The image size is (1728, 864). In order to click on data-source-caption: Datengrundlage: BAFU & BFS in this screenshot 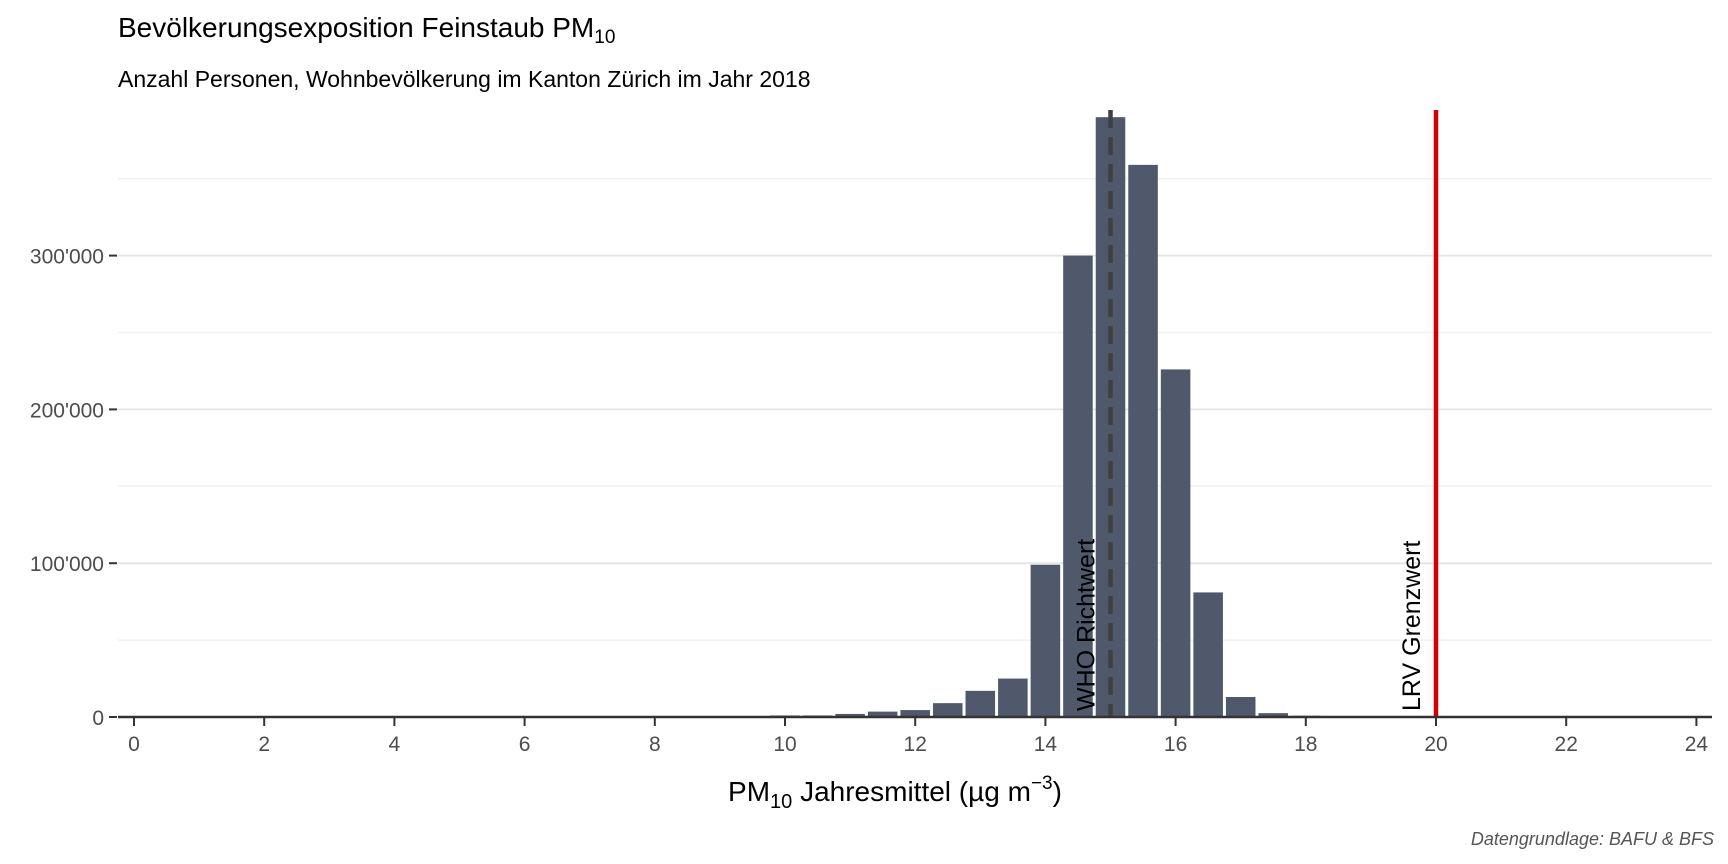, I will do `click(1592, 839)`.